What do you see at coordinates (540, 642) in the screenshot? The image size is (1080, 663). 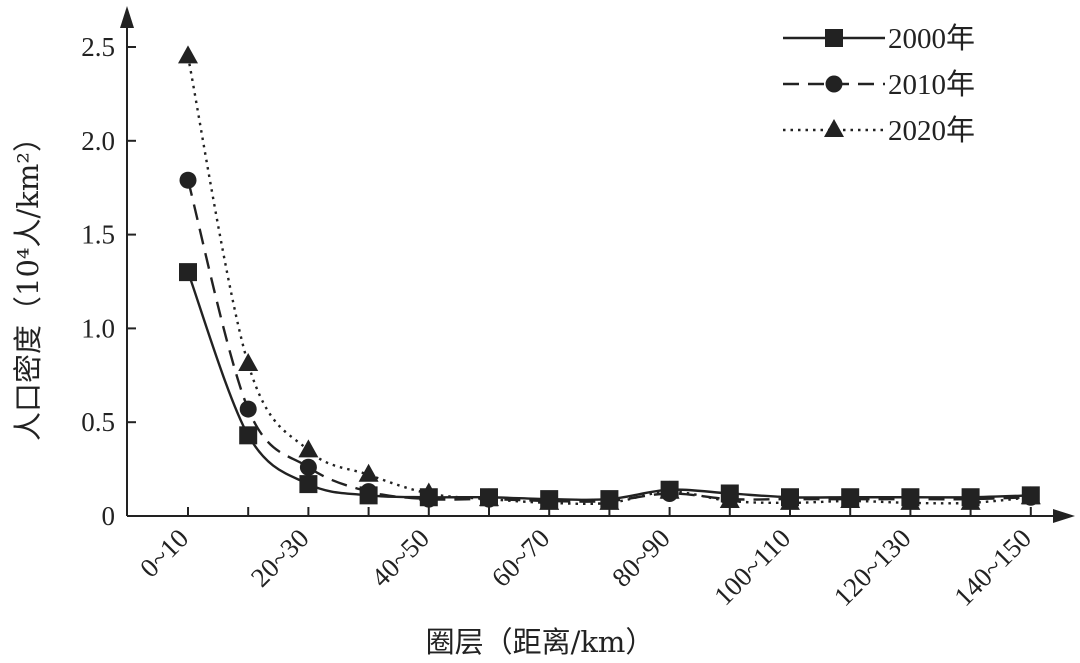 I see `x-axis-label: 圈层（距离/km）` at bounding box center [540, 642].